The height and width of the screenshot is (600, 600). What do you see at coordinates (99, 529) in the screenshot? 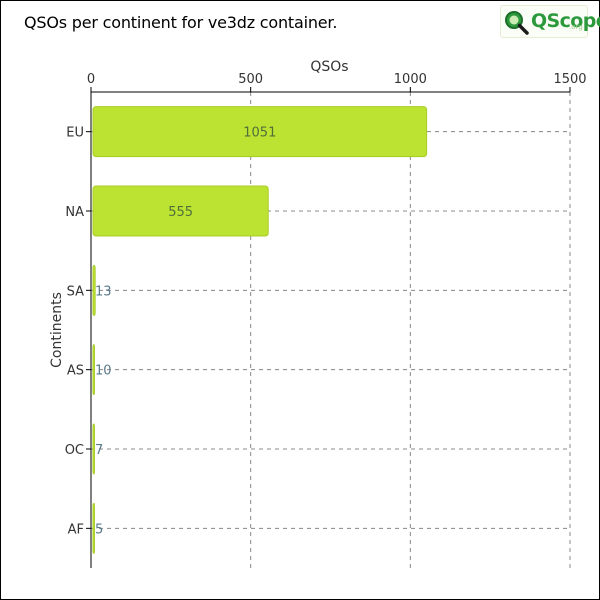
I see `bar-value-label: 5` at bounding box center [99, 529].